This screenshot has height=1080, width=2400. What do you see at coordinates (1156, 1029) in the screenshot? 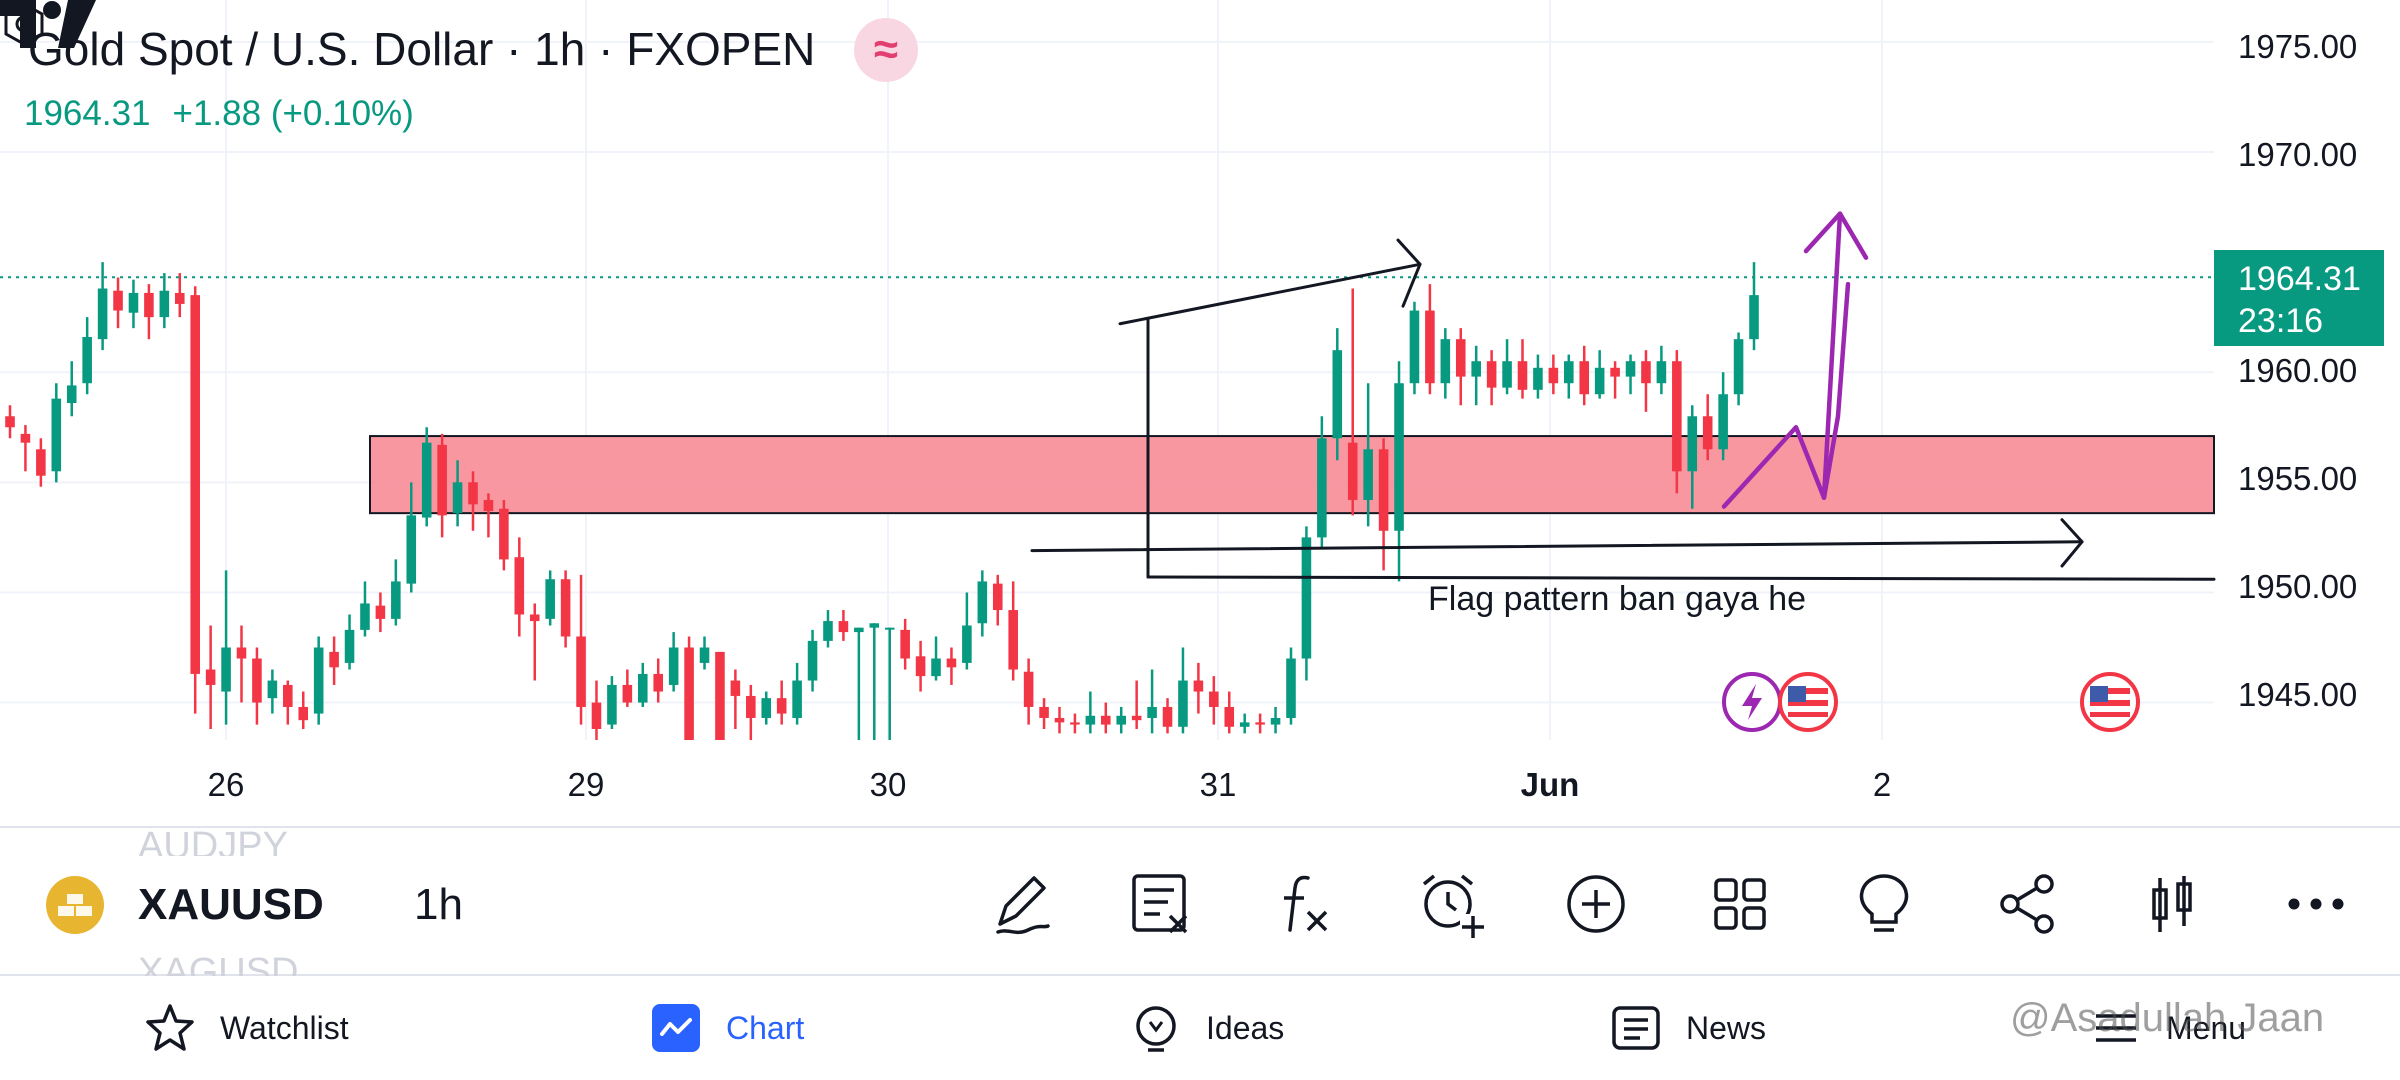
I see `lightbulb-icon` at bounding box center [1156, 1029].